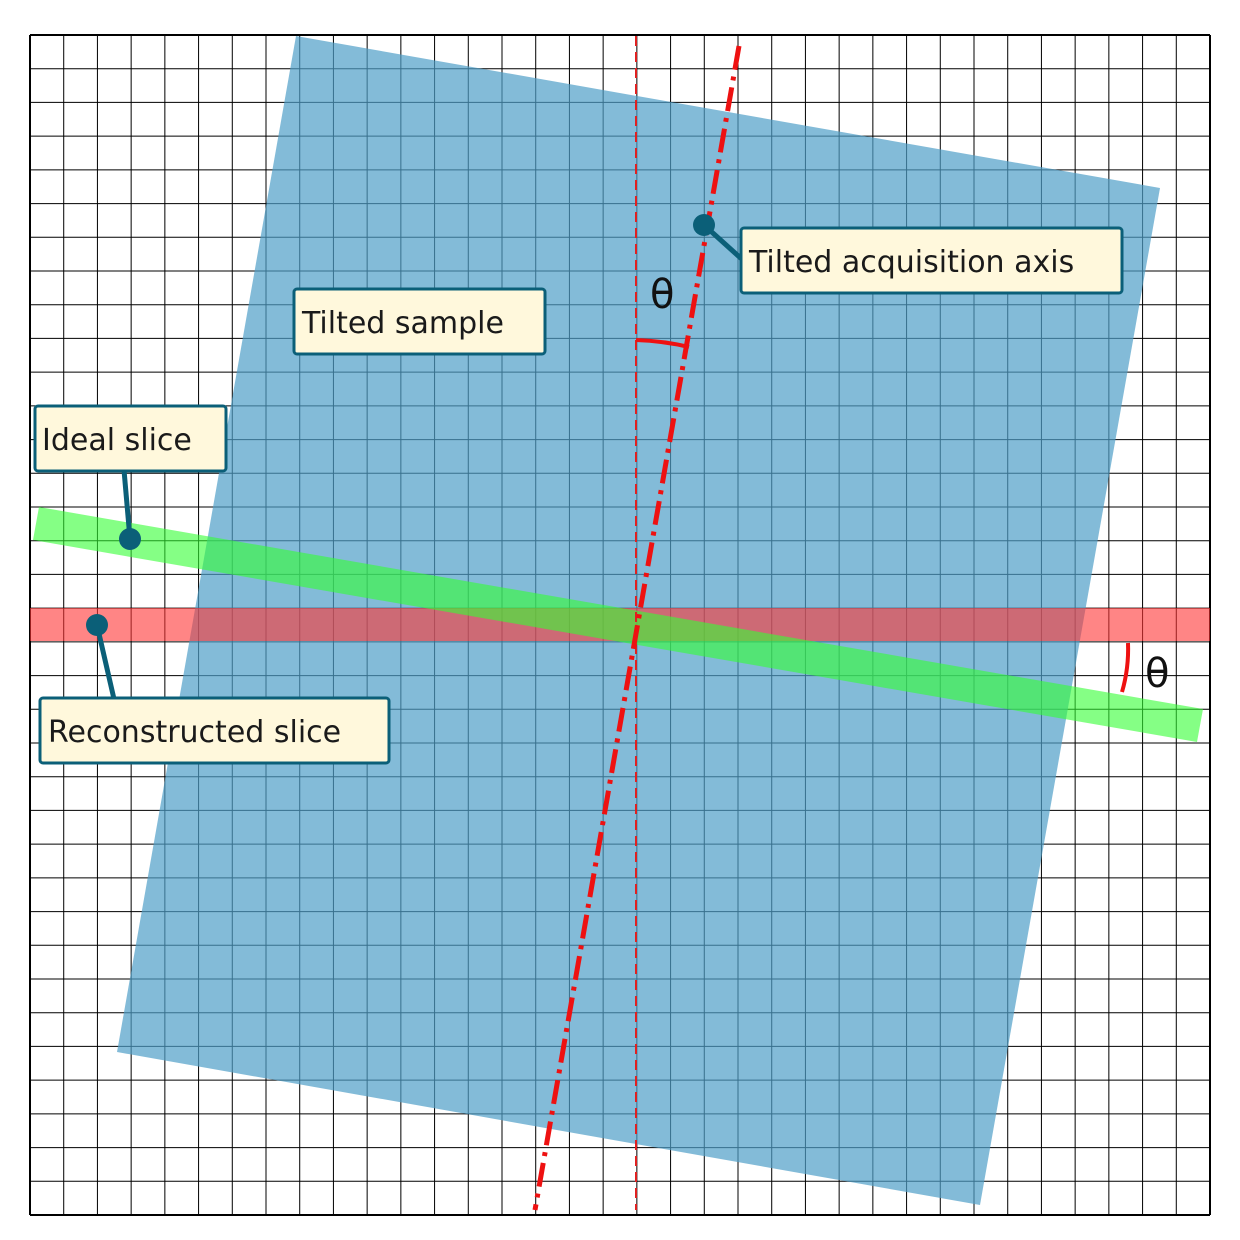  I want to click on reconstructed-slice-leader, so click(105, 662).